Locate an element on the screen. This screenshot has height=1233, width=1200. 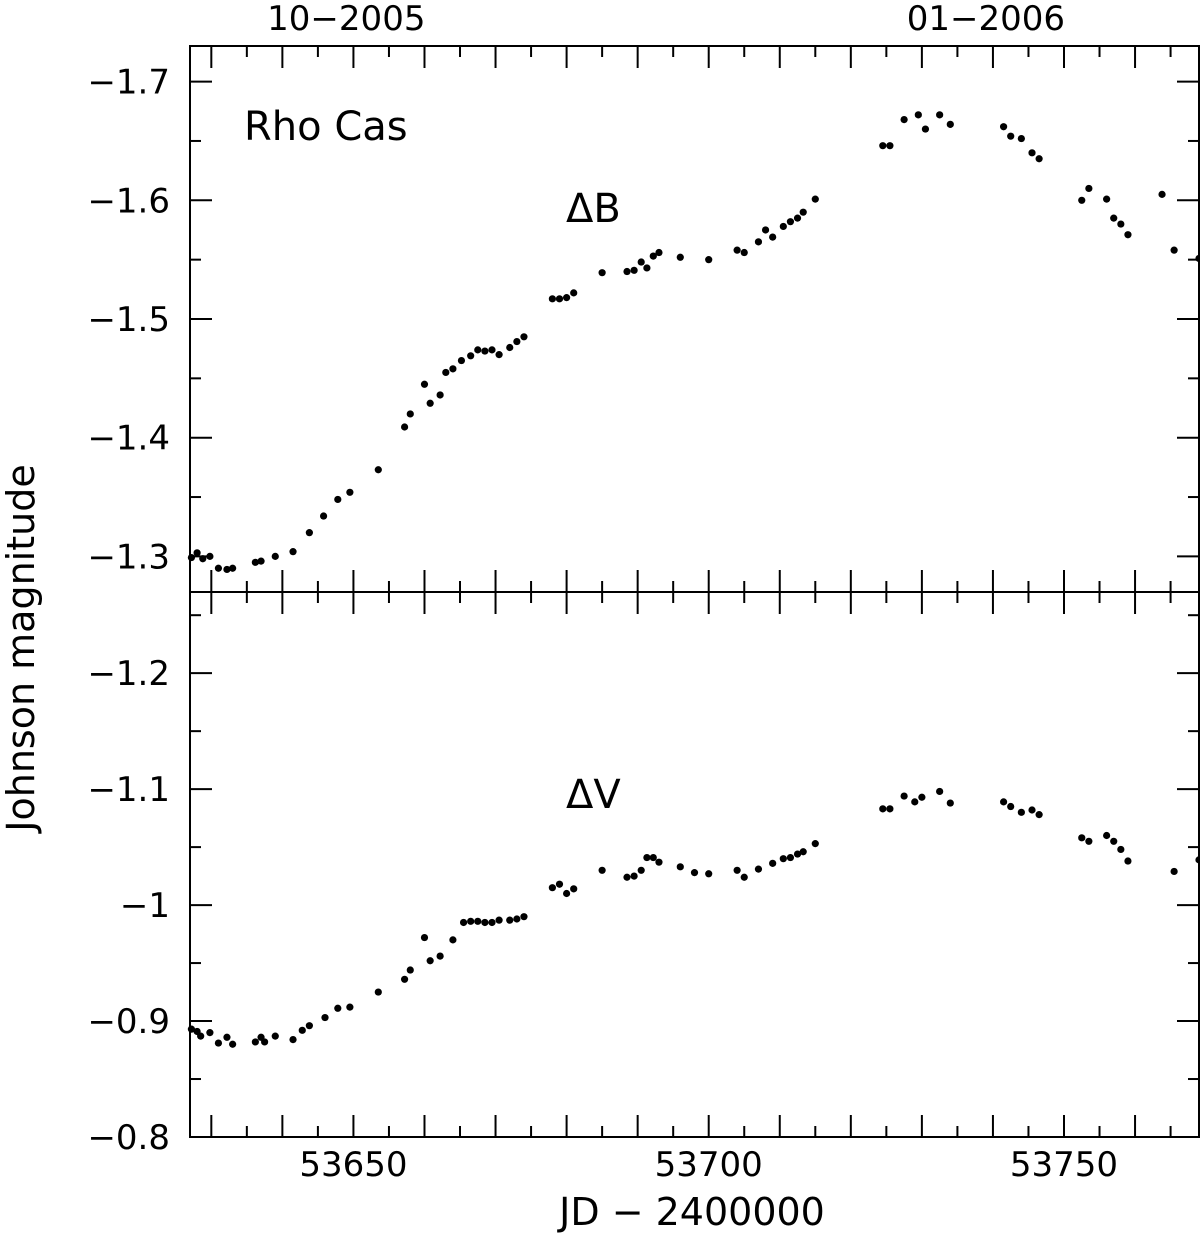
y-tick-label: −1.6 is located at coordinates (128, 201).